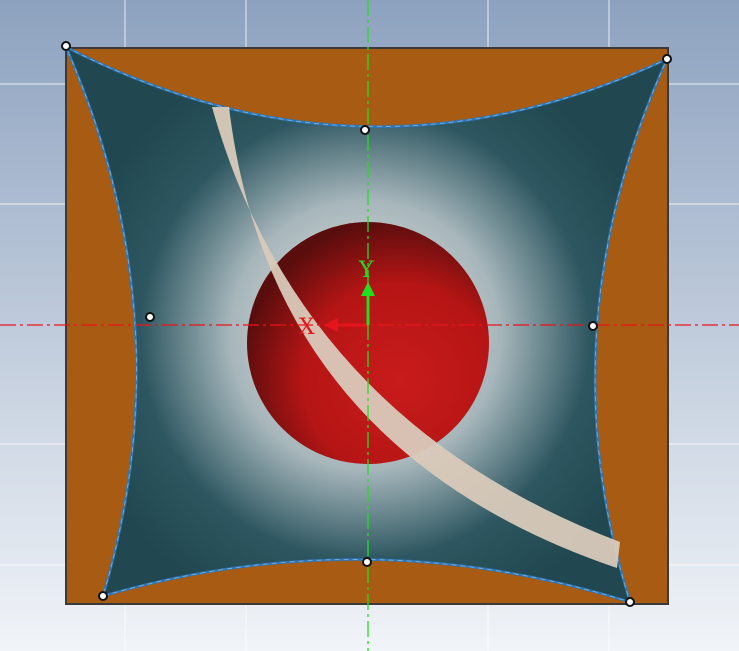 The width and height of the screenshot is (739, 651). I want to click on y-axis, so click(368, 325).